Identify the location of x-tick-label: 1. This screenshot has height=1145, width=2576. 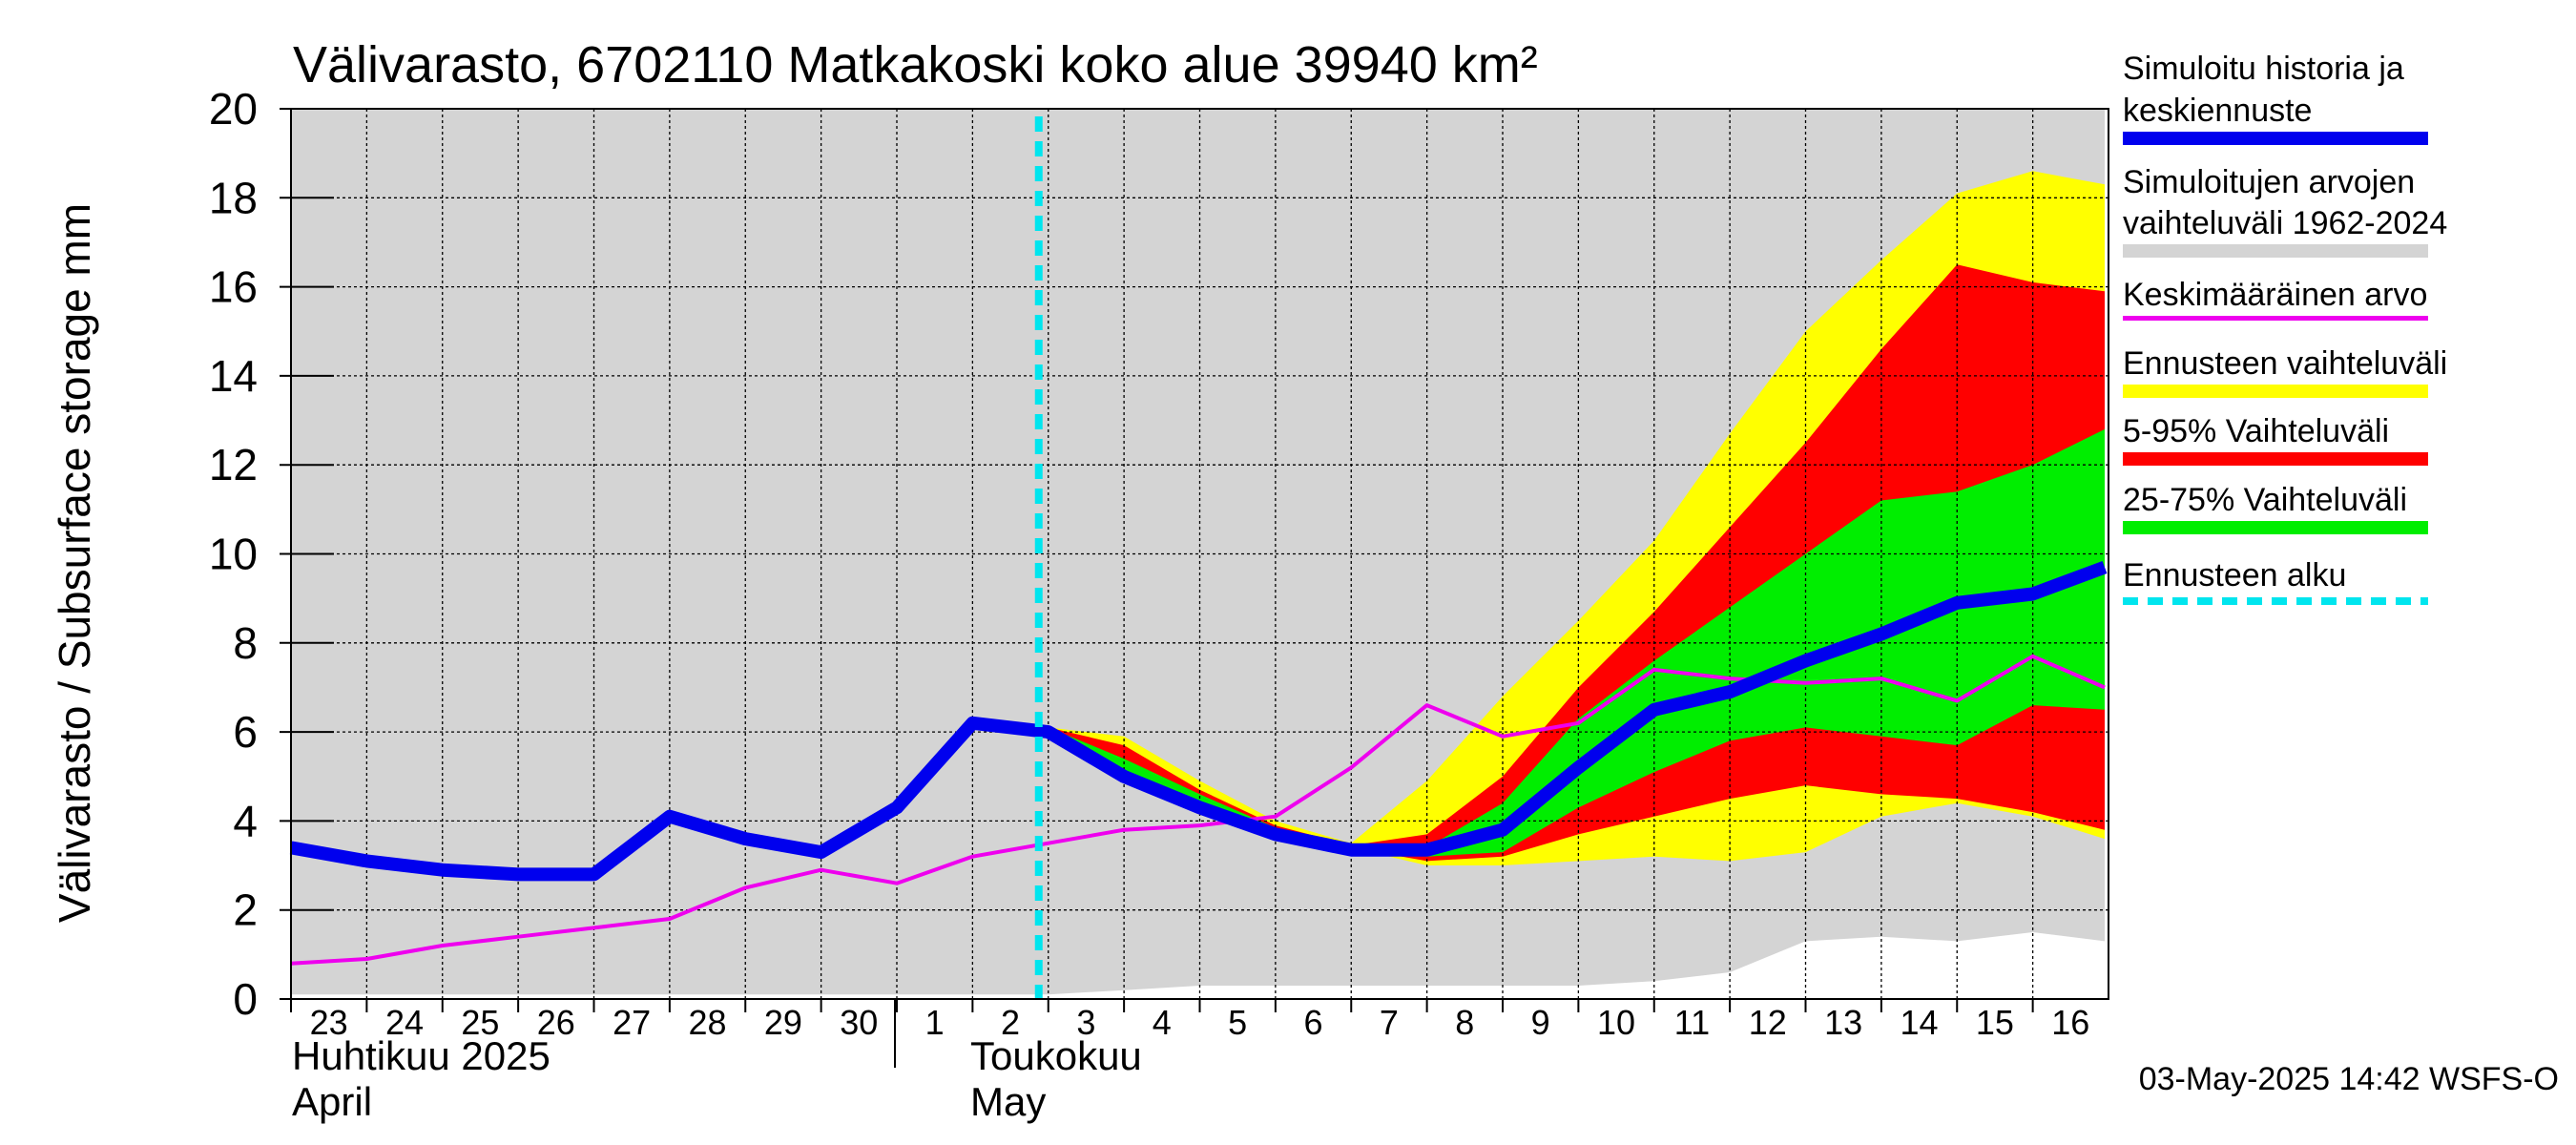
(935, 1022).